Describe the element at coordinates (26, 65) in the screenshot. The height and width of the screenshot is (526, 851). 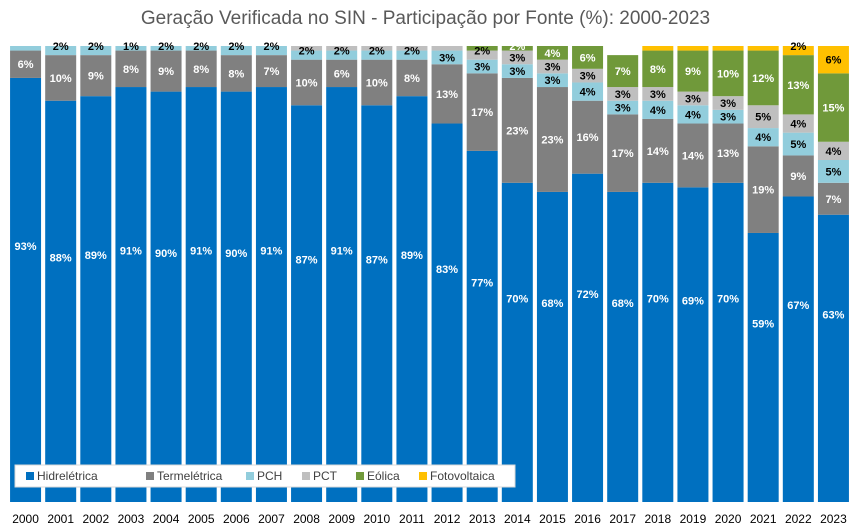
I see `label-termeletrica-2000: 6%` at that location.